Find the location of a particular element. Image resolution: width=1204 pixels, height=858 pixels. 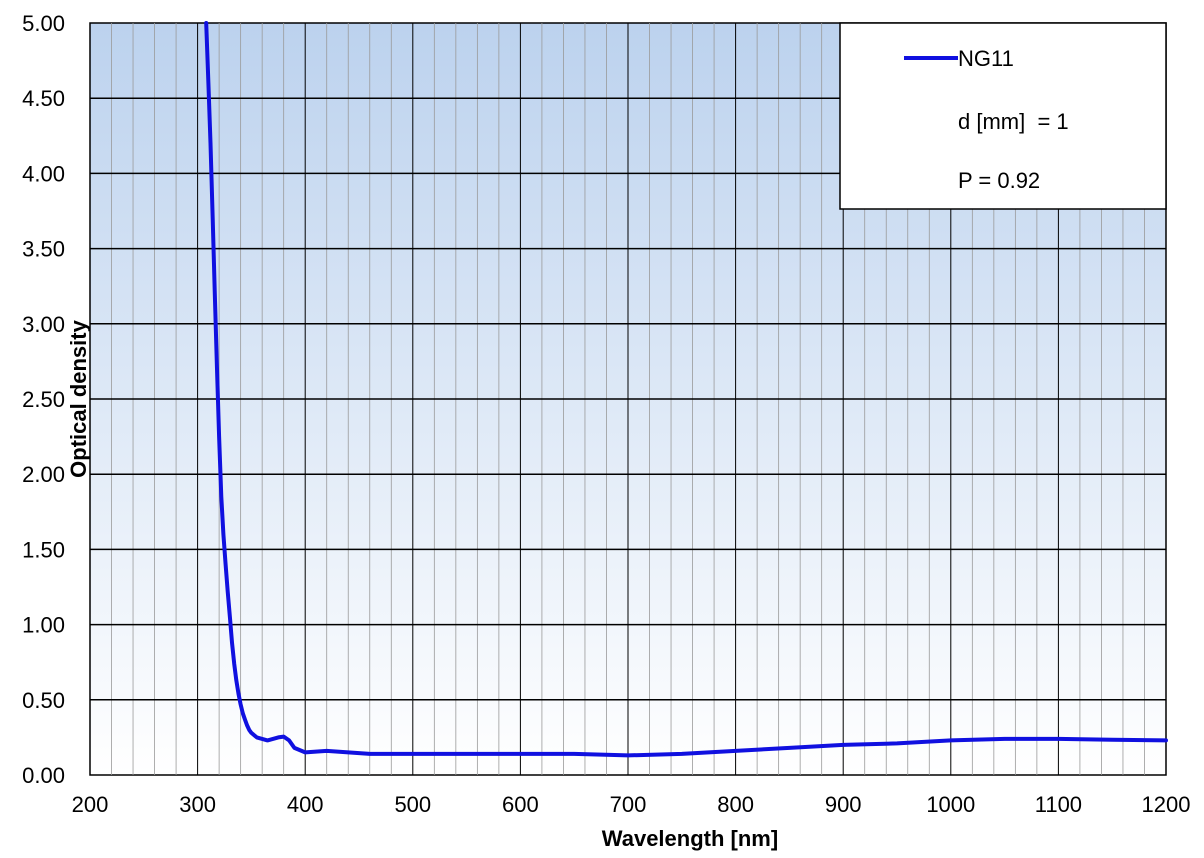

x-axis-ticks: 200 300 400 500 600 700 800 900 1000 1100 1200 is located at coordinates (631, 804).